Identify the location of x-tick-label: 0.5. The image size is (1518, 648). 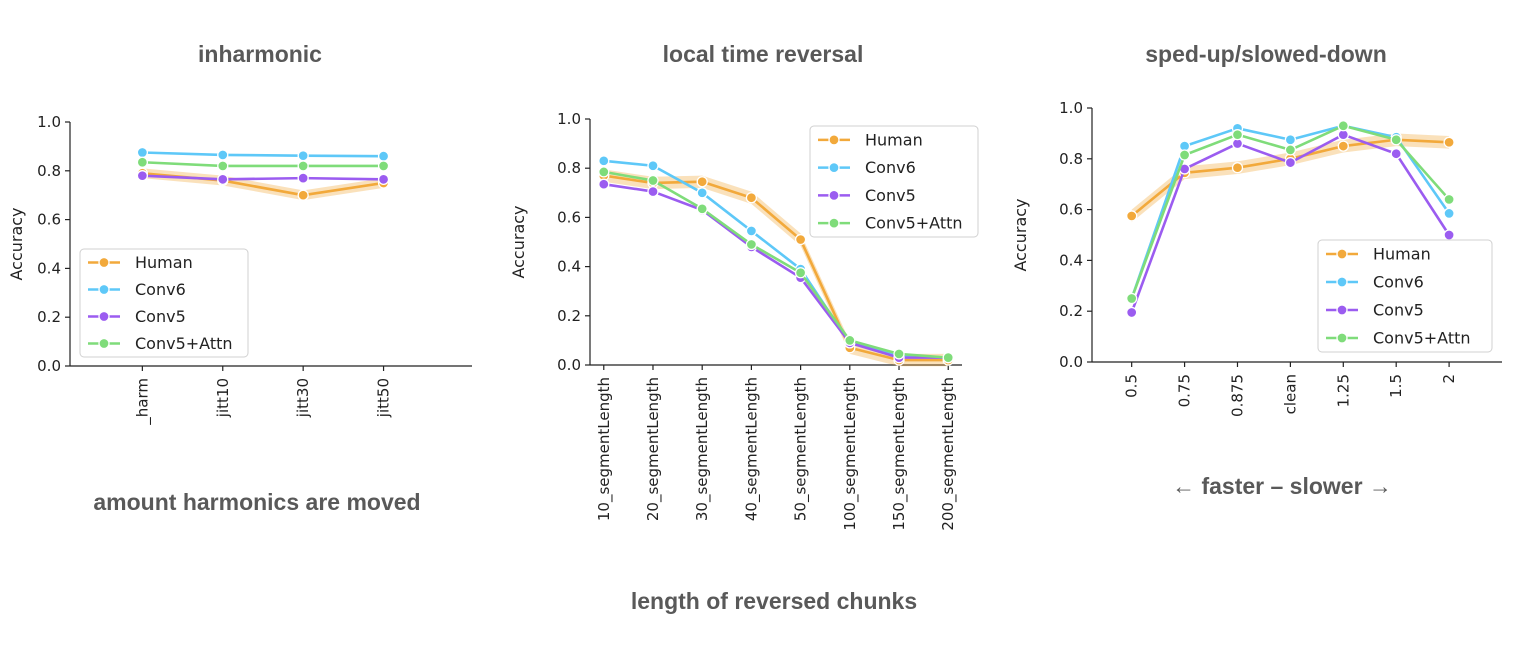
(1132, 386).